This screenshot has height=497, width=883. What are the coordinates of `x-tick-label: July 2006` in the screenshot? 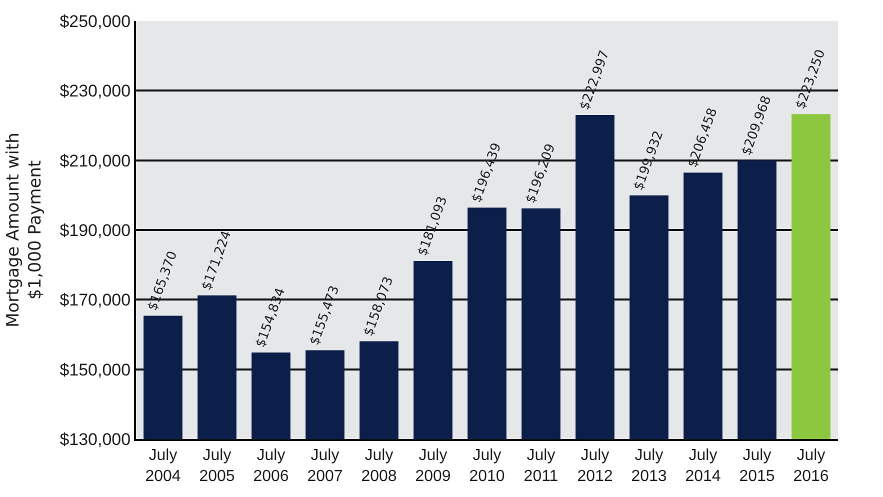 It's located at (271, 466).